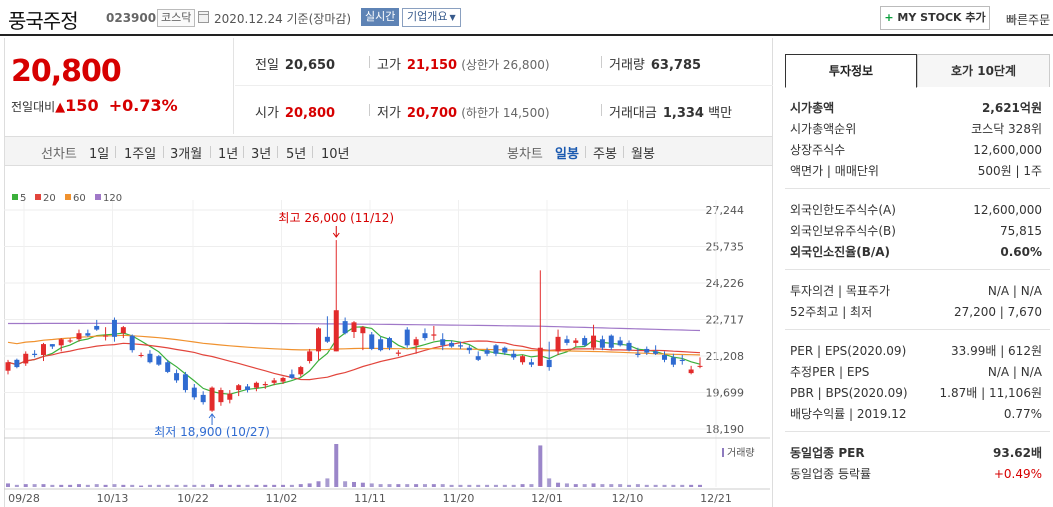 Image resolution: width=1053 pixels, height=507 pixels. Describe the element at coordinates (431, 17) in the screenshot. I see `company-overview-dropdown: 기업개요 ▼` at that location.